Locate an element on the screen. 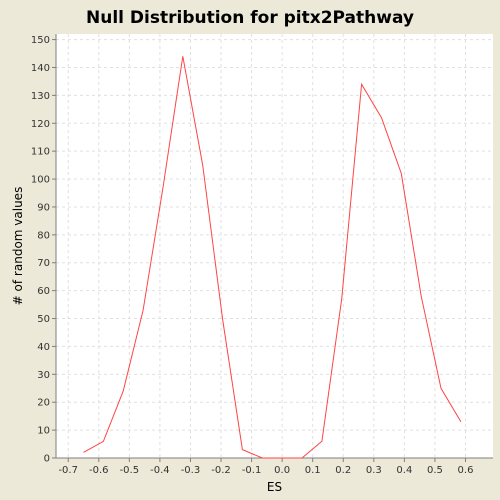 The height and width of the screenshot is (500, 500). y-tick-label: 10 is located at coordinates (43, 431).